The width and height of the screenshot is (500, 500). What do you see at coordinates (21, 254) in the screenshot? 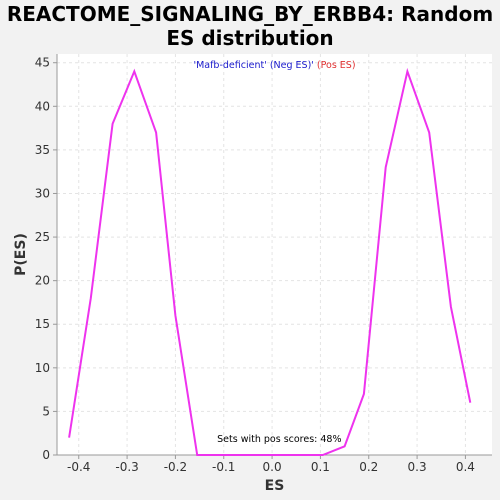
I see `y-axis-label: P(ES)` at bounding box center [21, 254].